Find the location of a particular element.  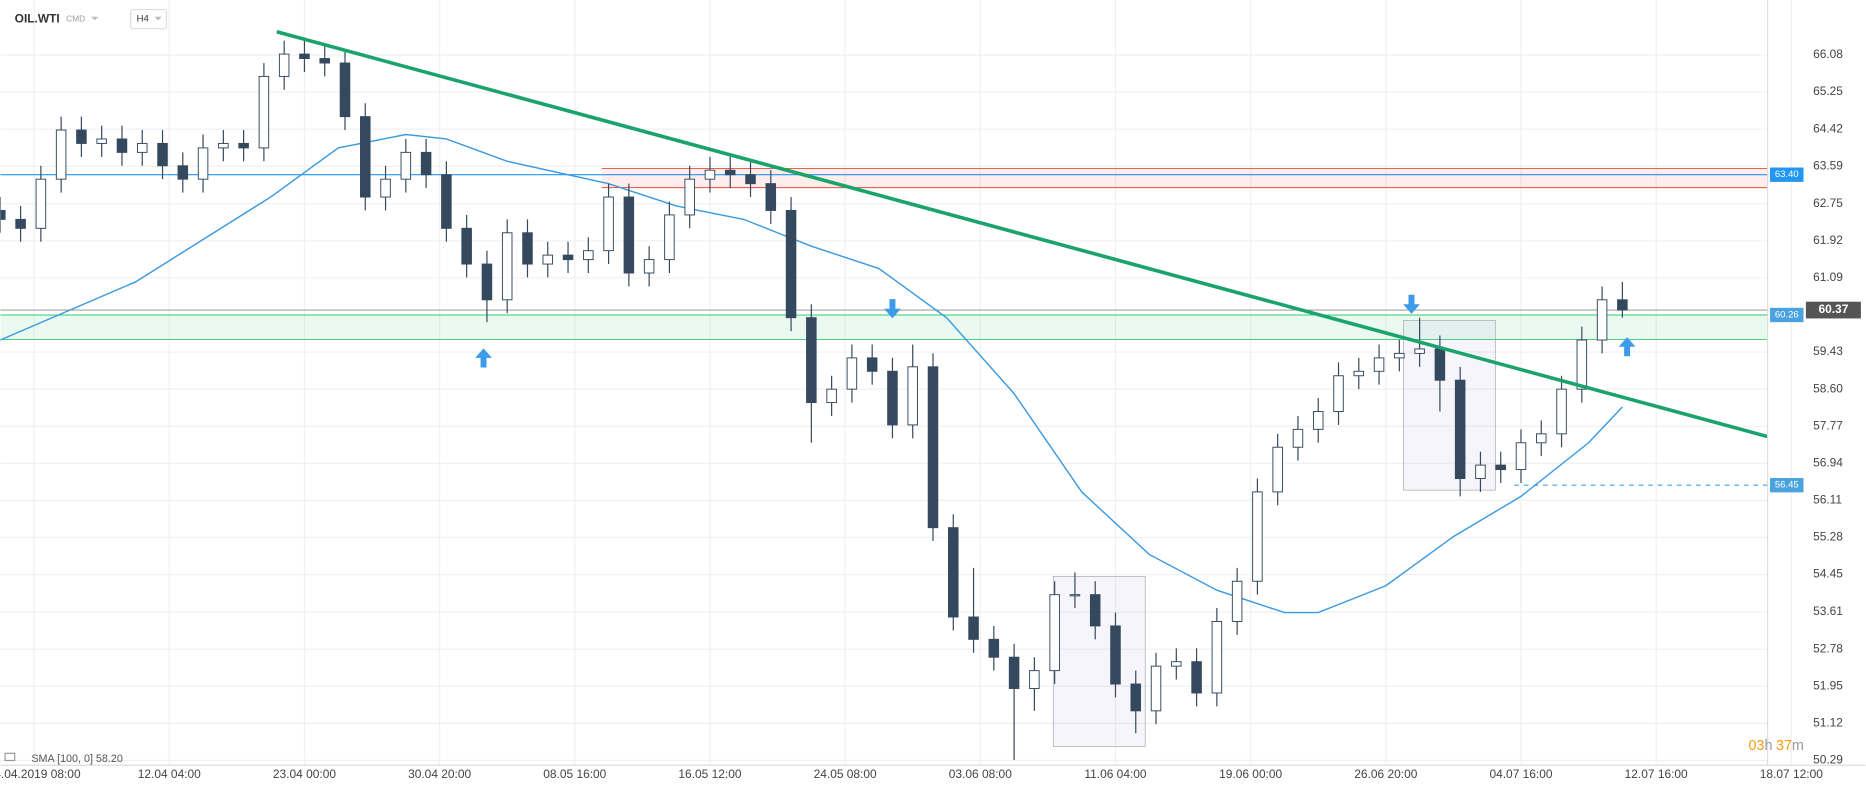

x-tick-label: 12.04 04:00 is located at coordinates (169, 774).